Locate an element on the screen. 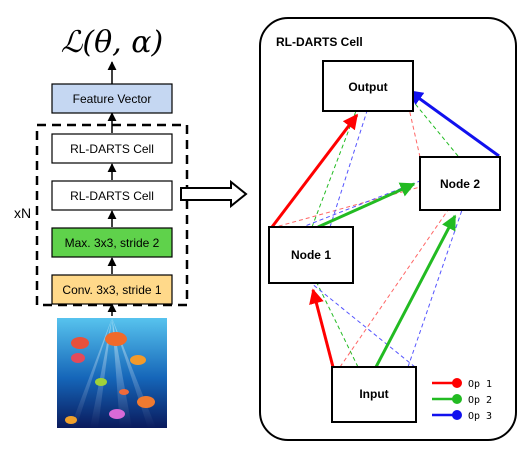  block-label: Feature Vector is located at coordinates (112, 99).